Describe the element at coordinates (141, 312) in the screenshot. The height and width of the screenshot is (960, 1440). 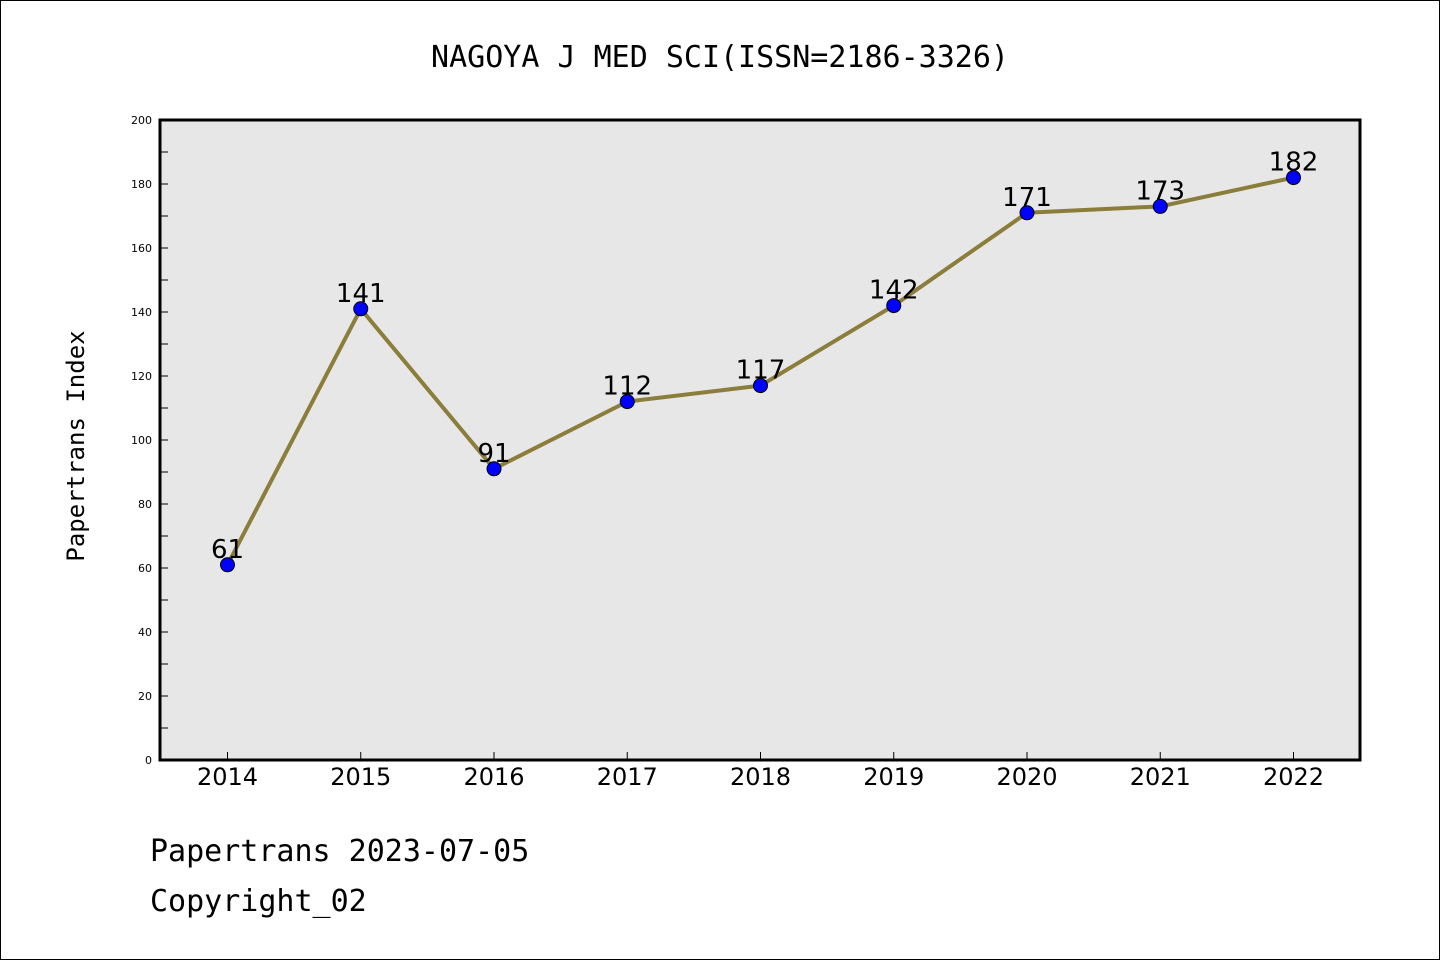
I see `y-tick-label: 140` at that location.